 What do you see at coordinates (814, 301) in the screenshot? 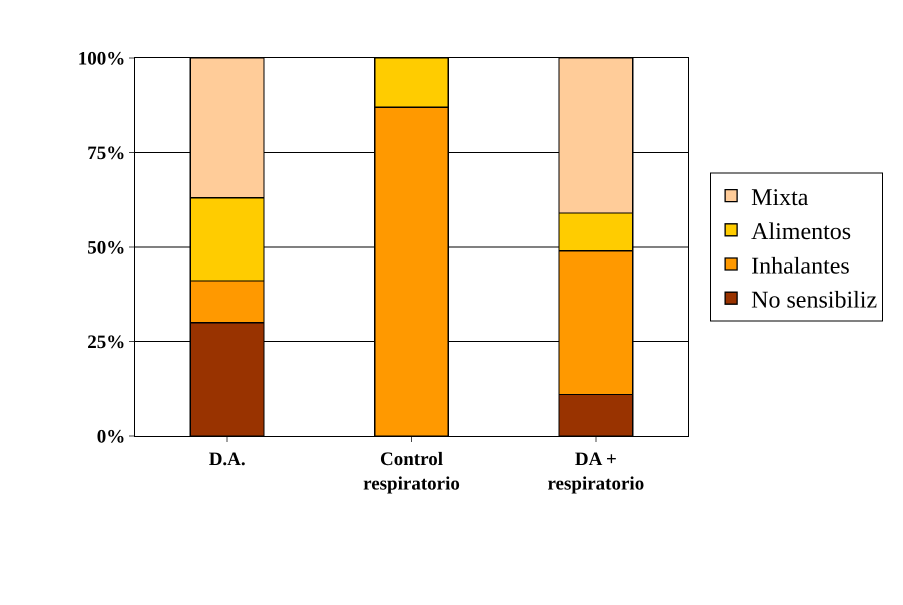
I see `legend-label: No sensibiliz` at bounding box center [814, 301].